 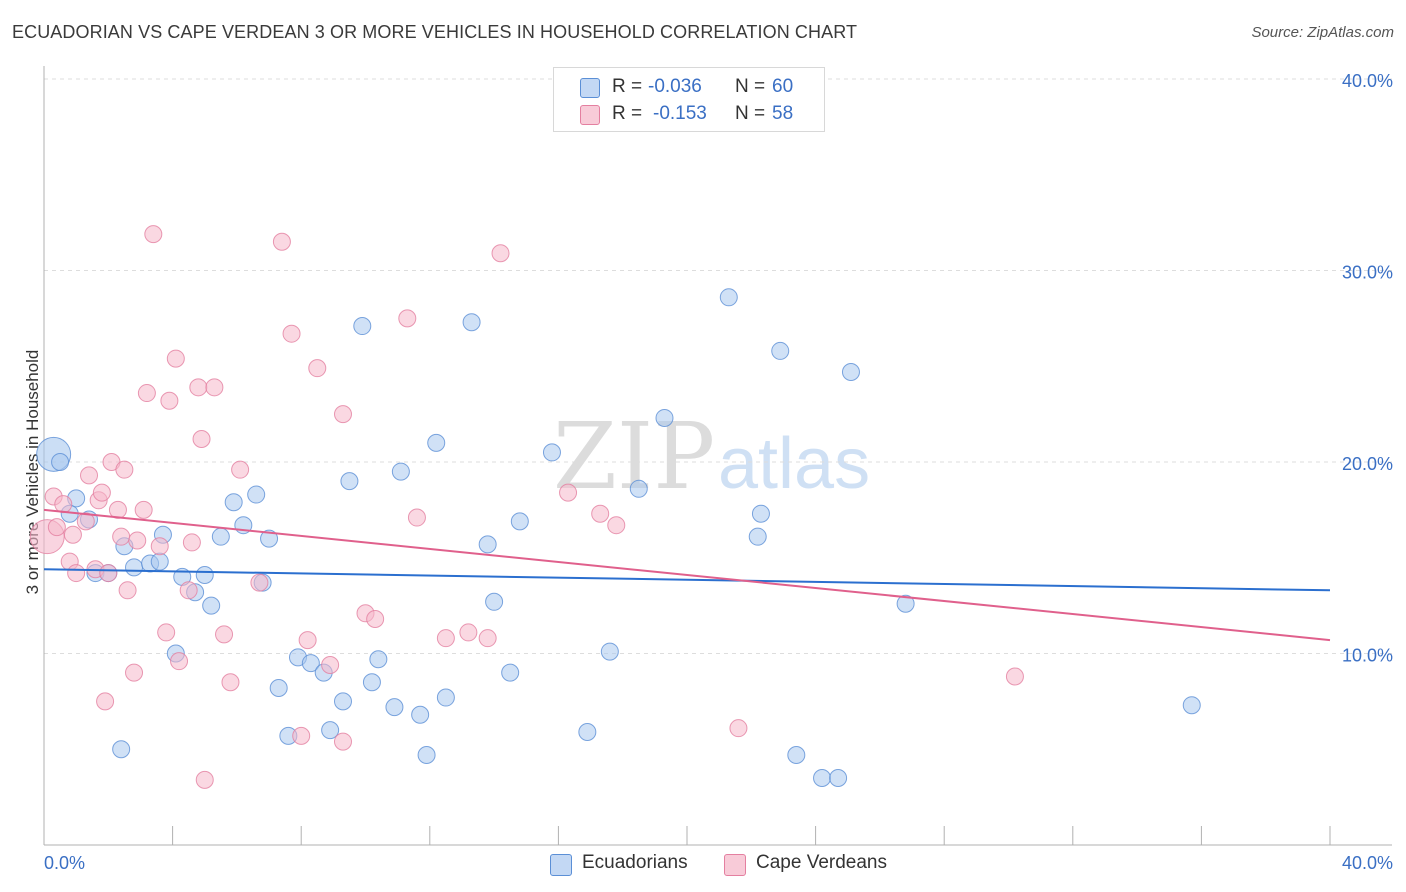 I want to click on y-tick-label: 20.0%, so click(x=1367, y=464).